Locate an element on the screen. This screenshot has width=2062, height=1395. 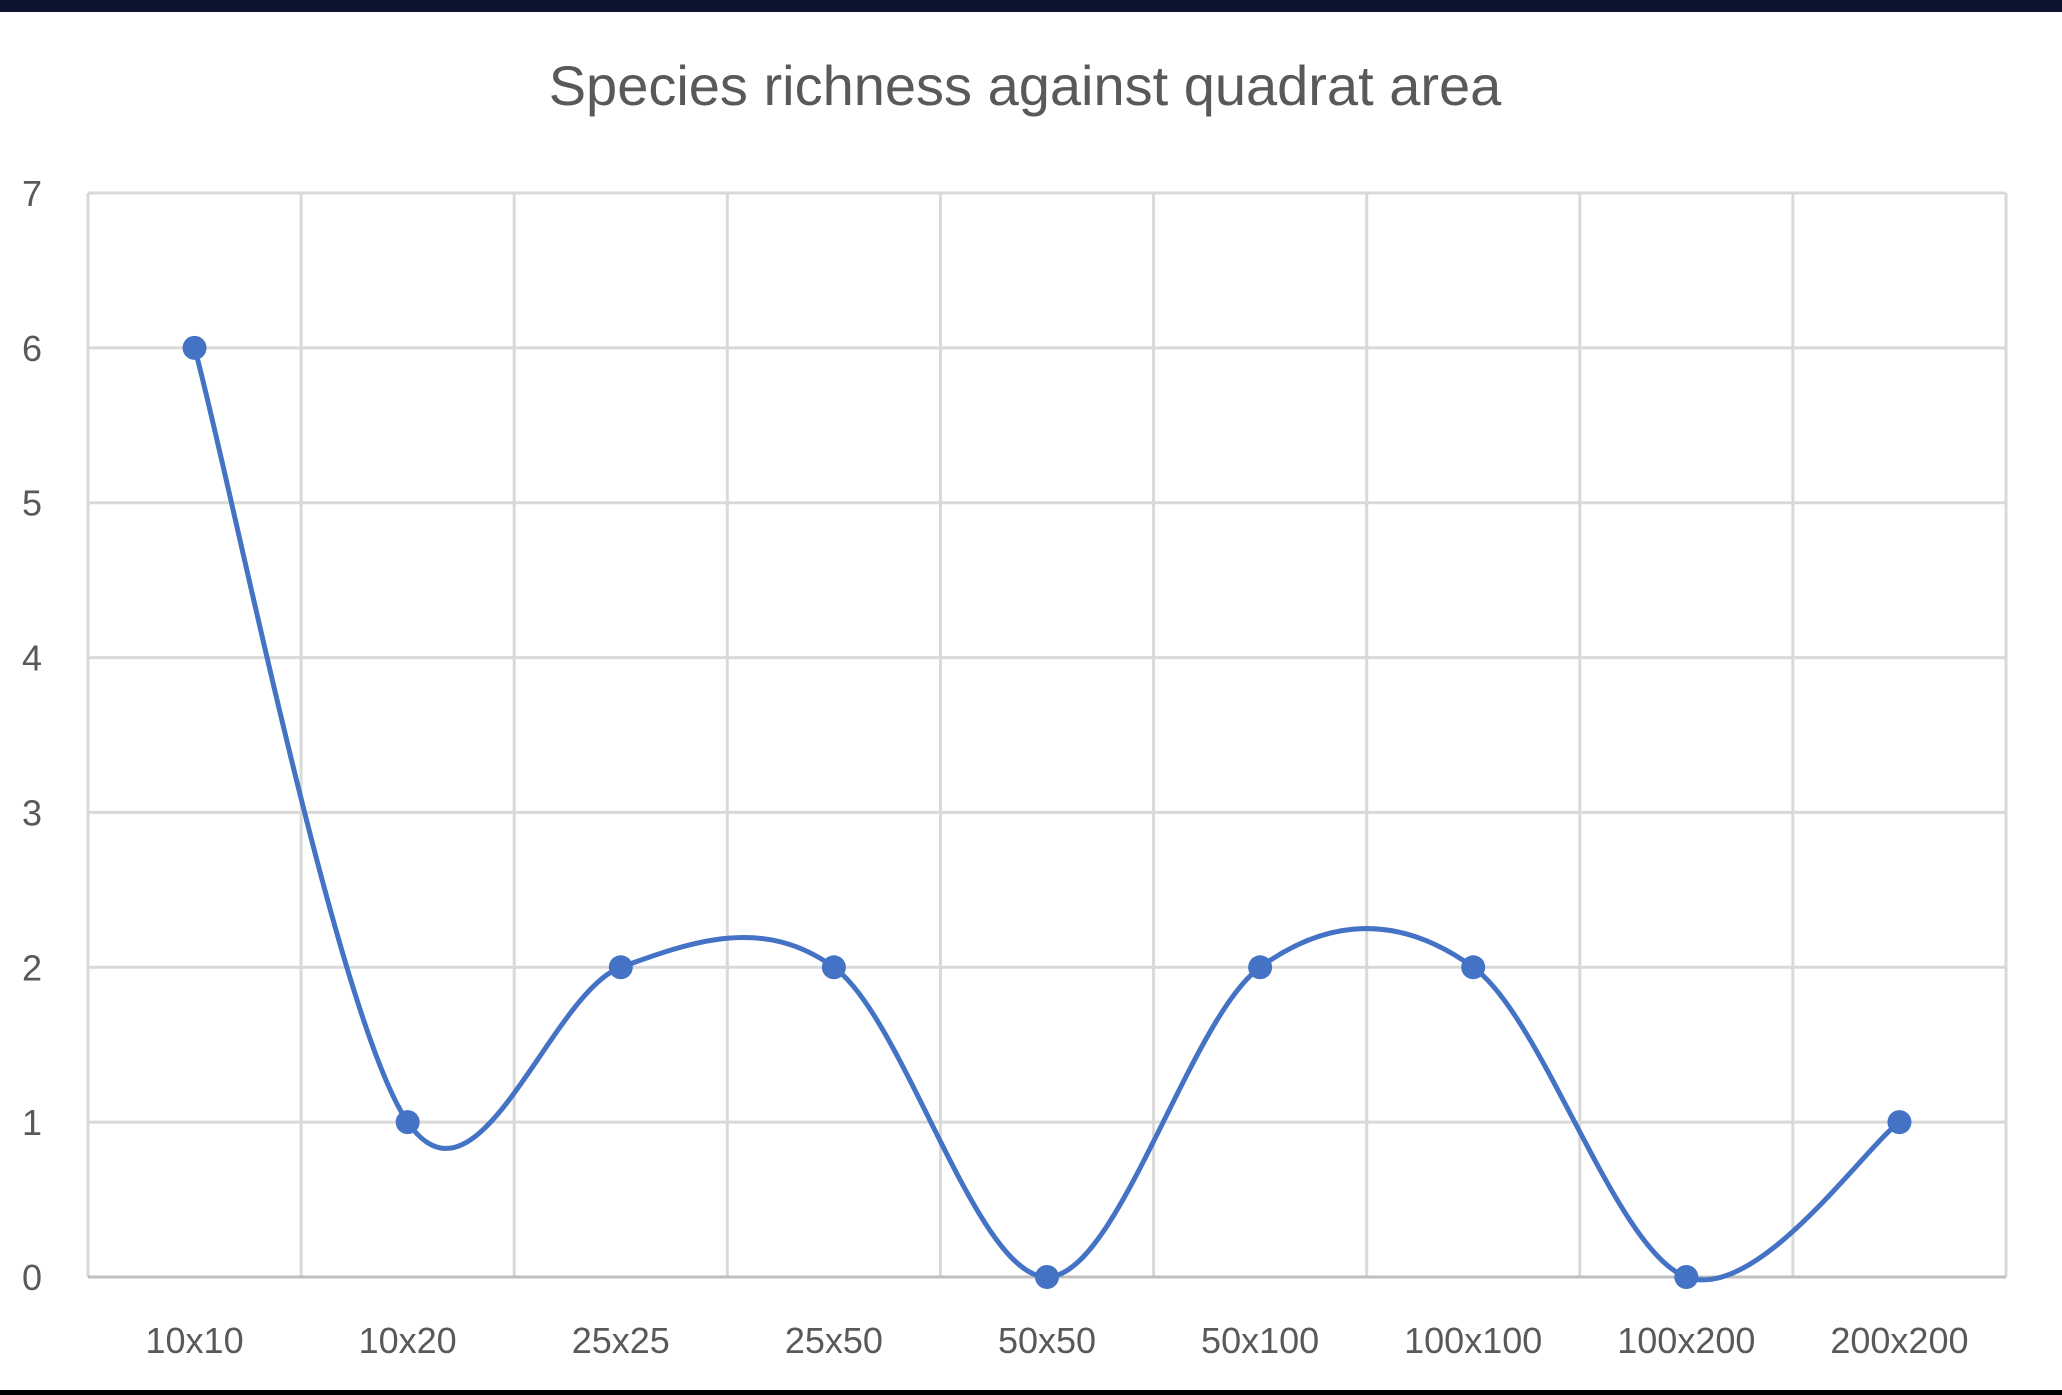
x-tick-label-10x10: 10x10 is located at coordinates (195, 1340).